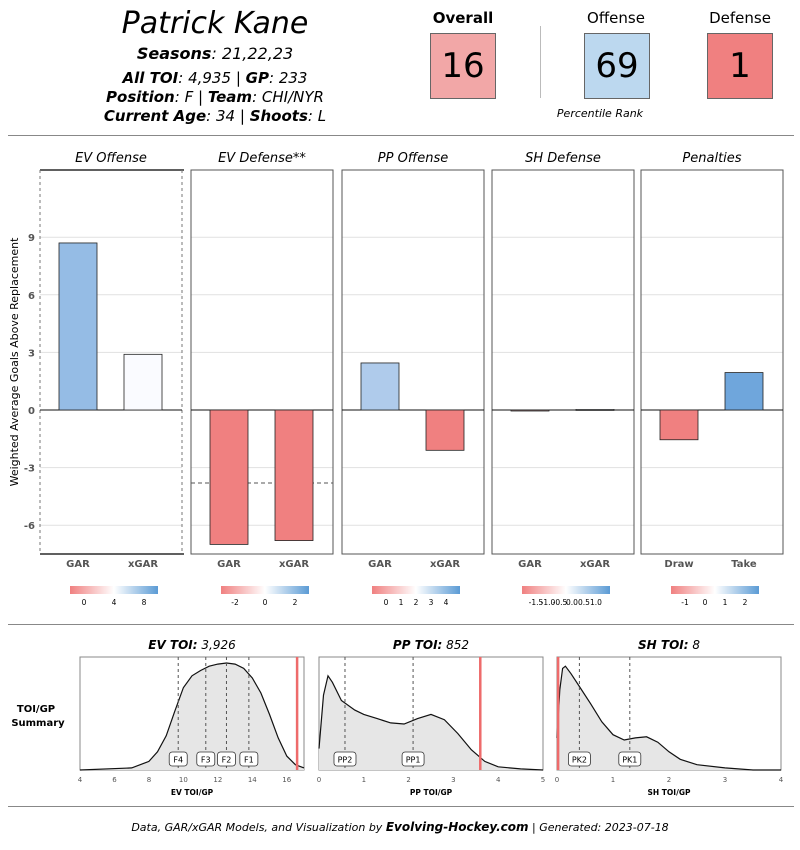 This screenshot has height=850, width=800. What do you see at coordinates (38, 723) in the screenshot?
I see `row-label-line2: Summary` at bounding box center [38, 723].